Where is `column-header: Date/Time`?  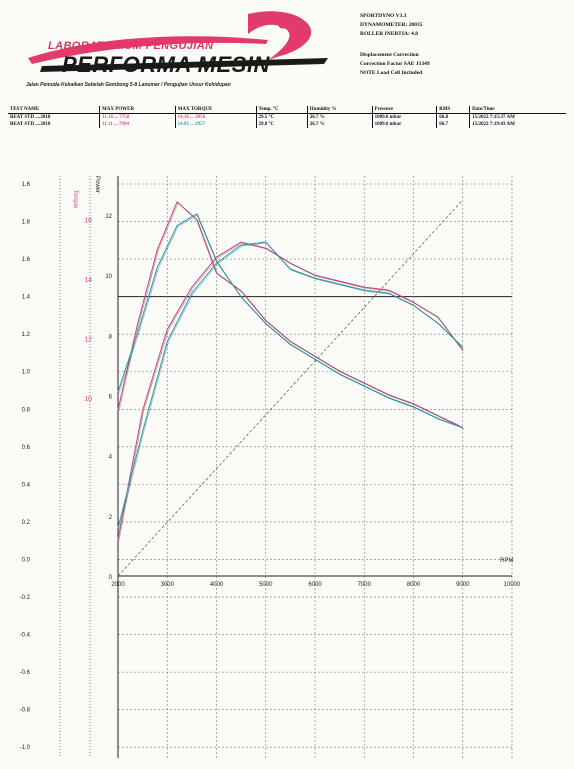 column-header: Date/Time is located at coordinates (517, 110).